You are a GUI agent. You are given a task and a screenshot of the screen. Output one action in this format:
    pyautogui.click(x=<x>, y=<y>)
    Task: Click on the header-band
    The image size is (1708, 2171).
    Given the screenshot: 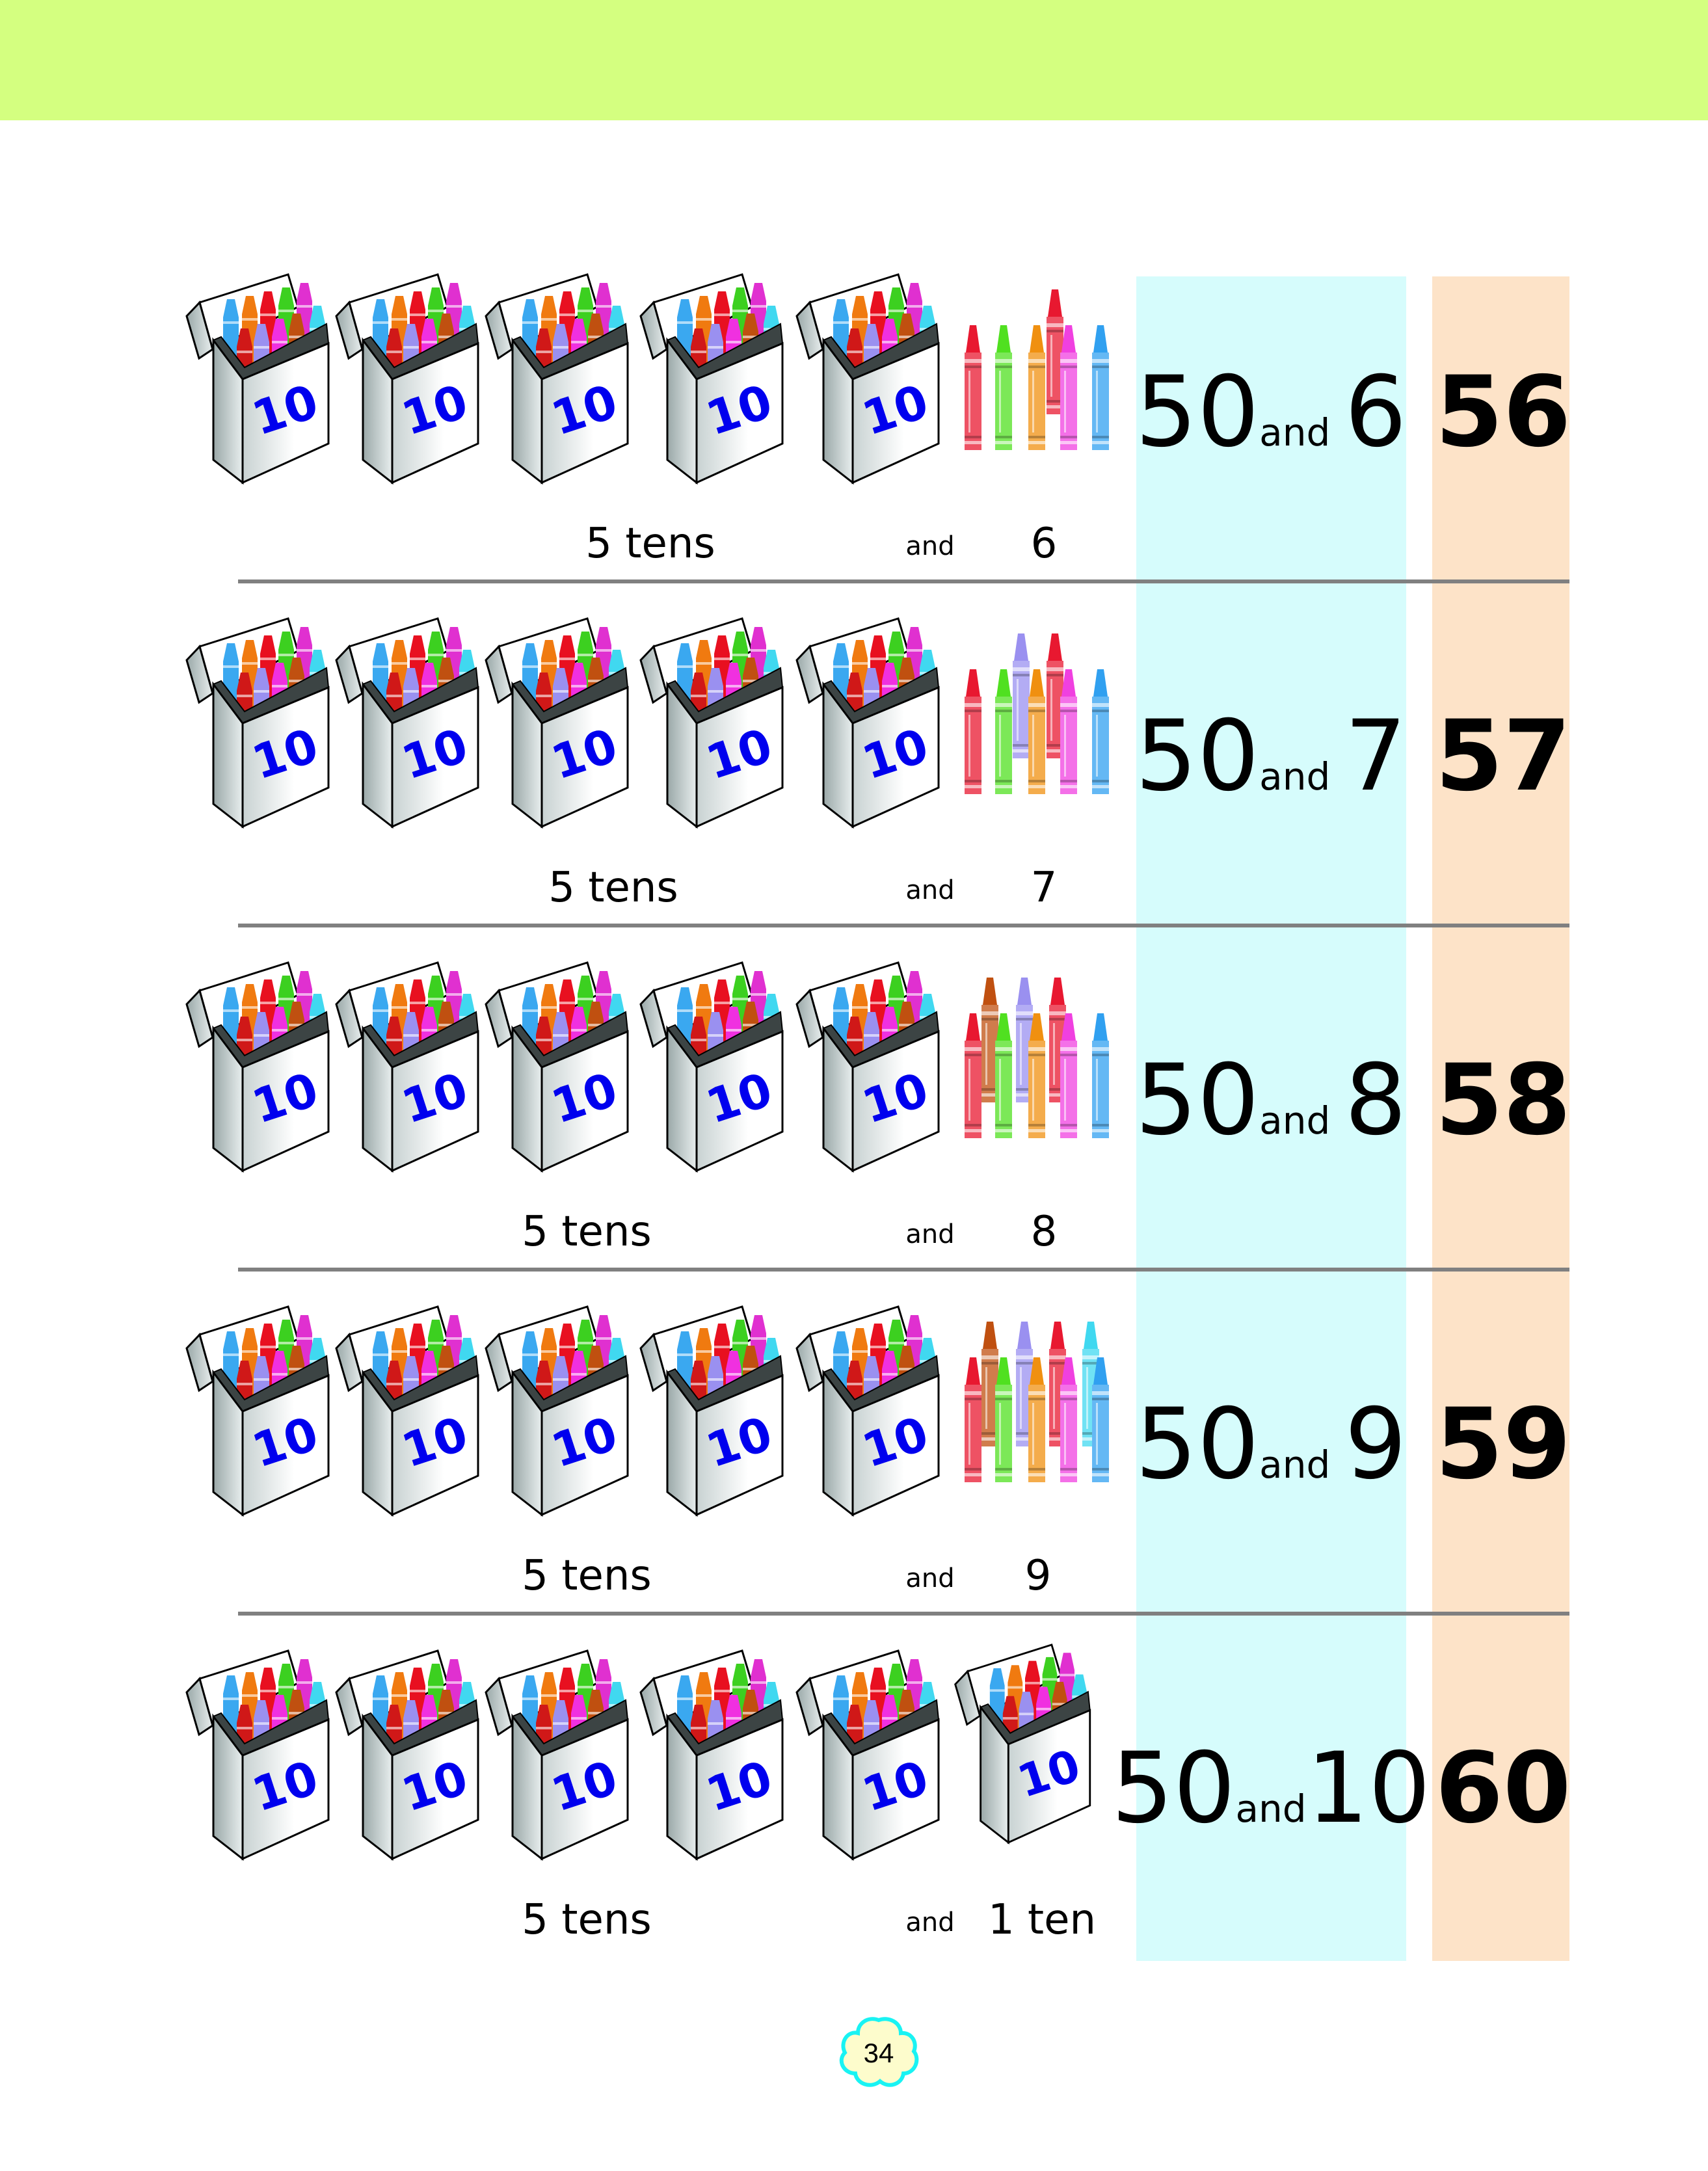 What is the action you would take?
    pyautogui.click(x=854, y=60)
    